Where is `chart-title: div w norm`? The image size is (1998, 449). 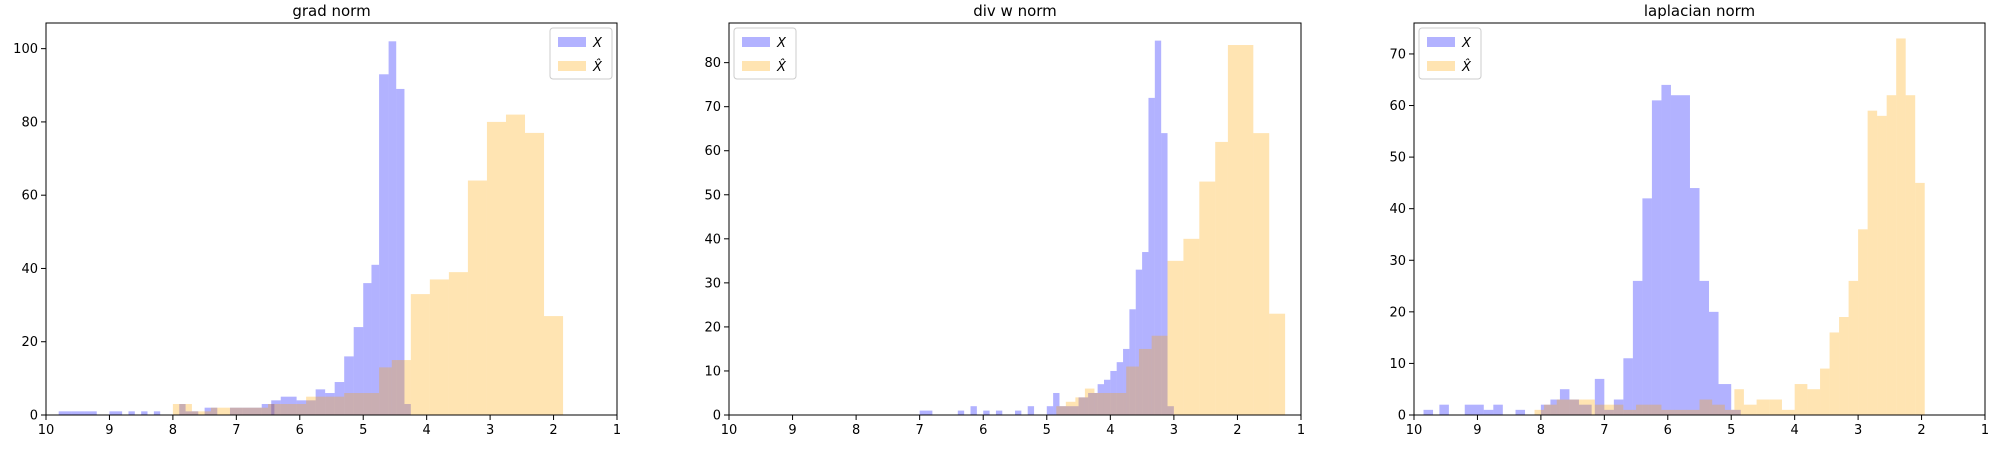
chart-title: div w norm is located at coordinates (1015, 11).